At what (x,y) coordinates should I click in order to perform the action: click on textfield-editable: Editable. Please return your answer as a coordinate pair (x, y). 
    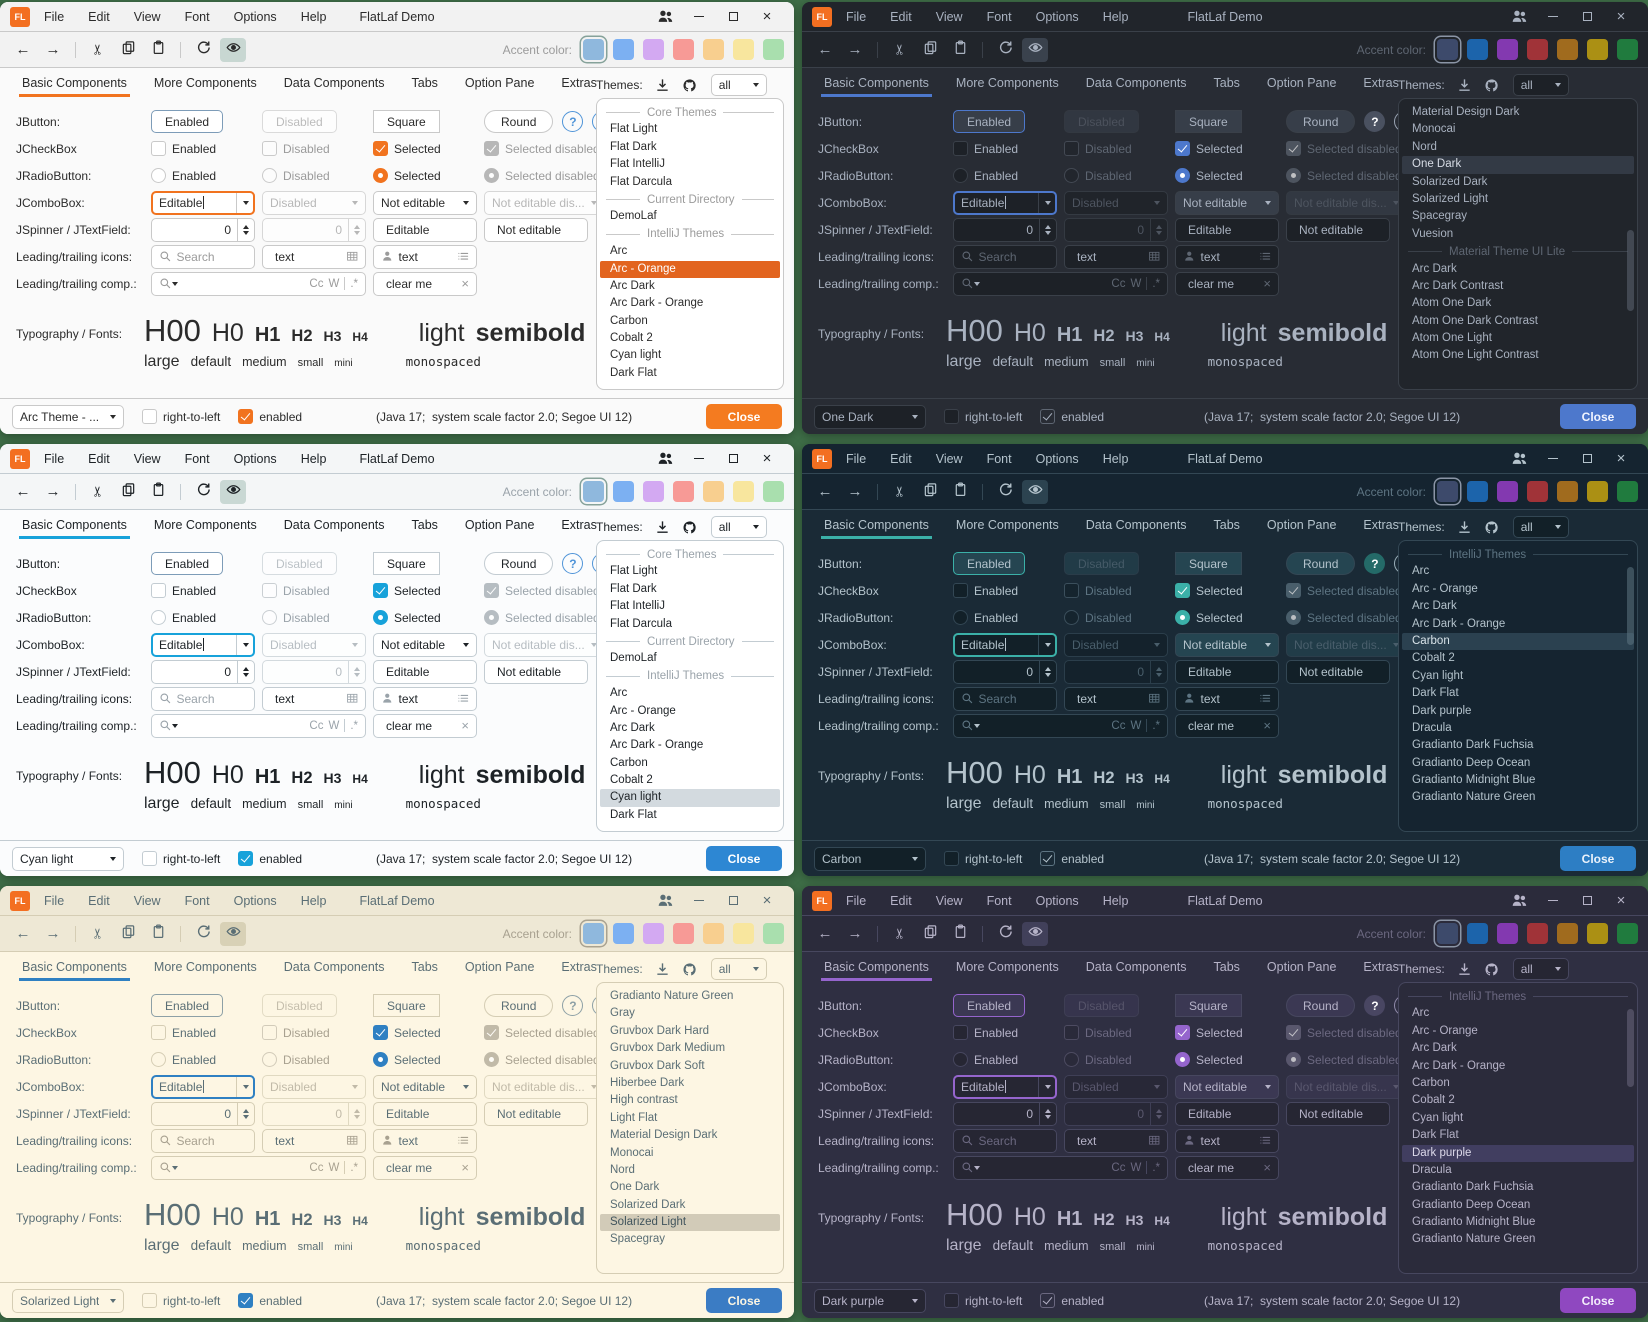
    Looking at the image, I should click on (425, 671).